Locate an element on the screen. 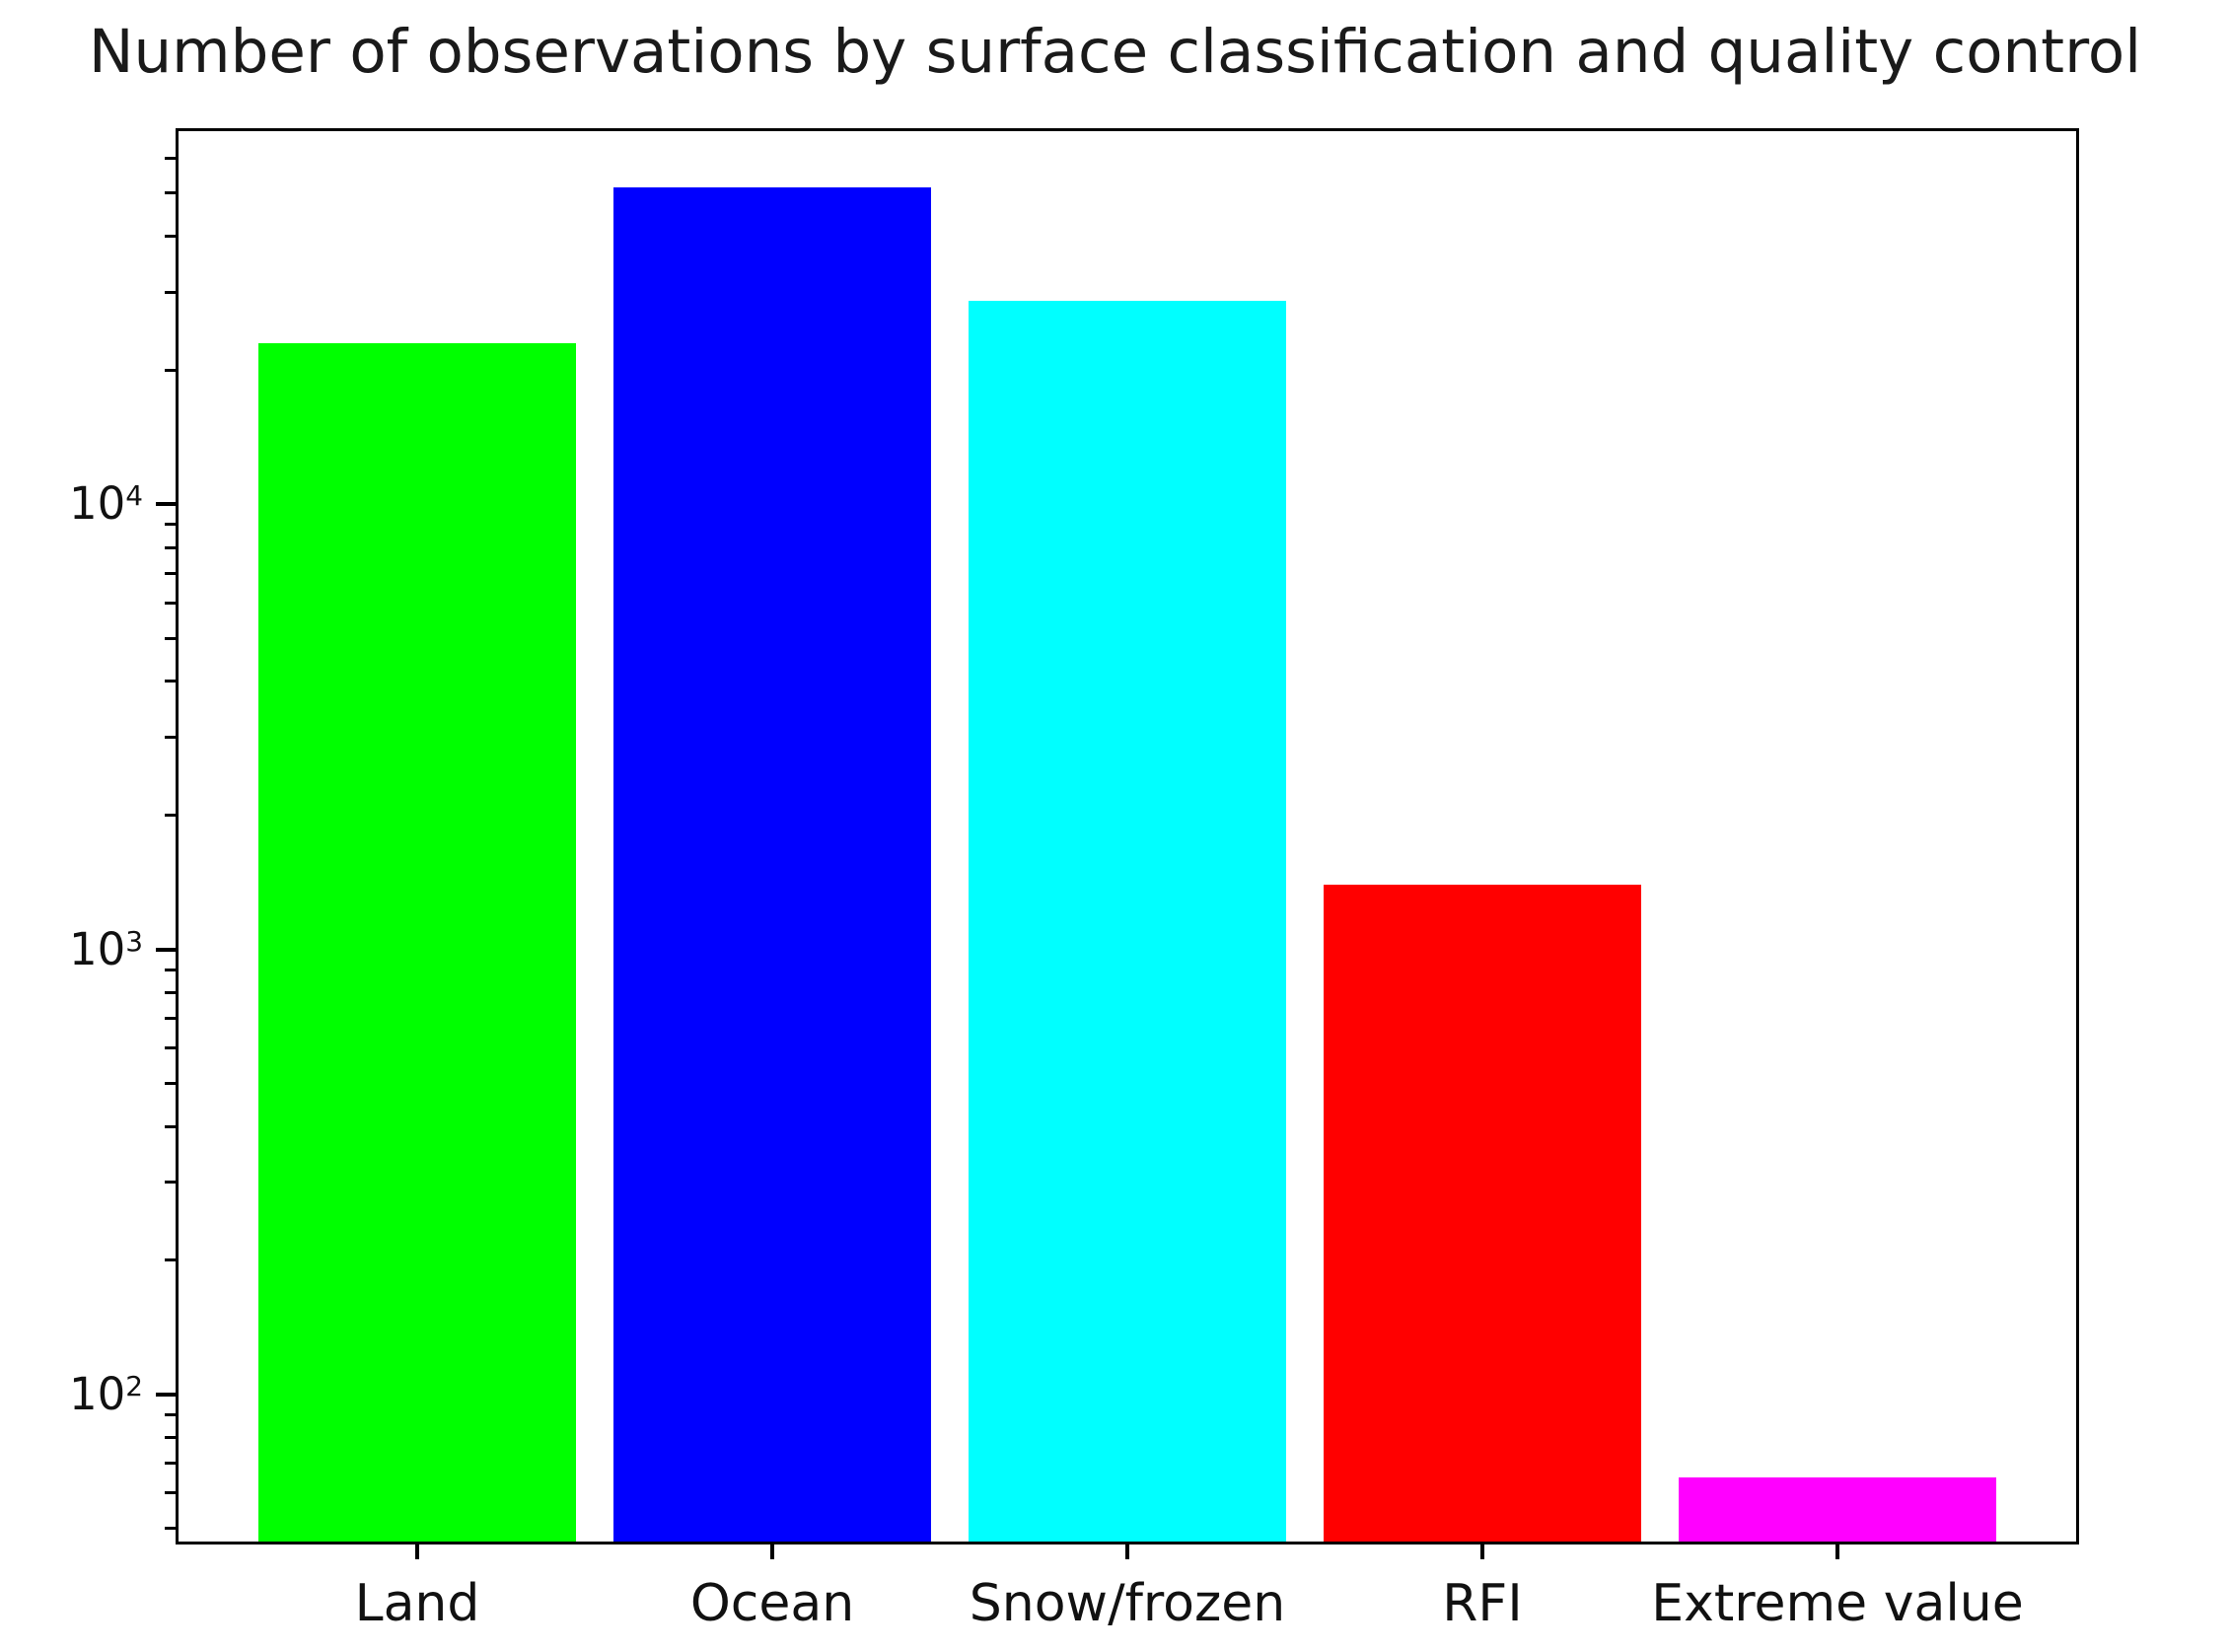 This screenshot has width=2230, height=1652. x-tick-label-snow-frozen: Snow/frozen is located at coordinates (1127, 1604).